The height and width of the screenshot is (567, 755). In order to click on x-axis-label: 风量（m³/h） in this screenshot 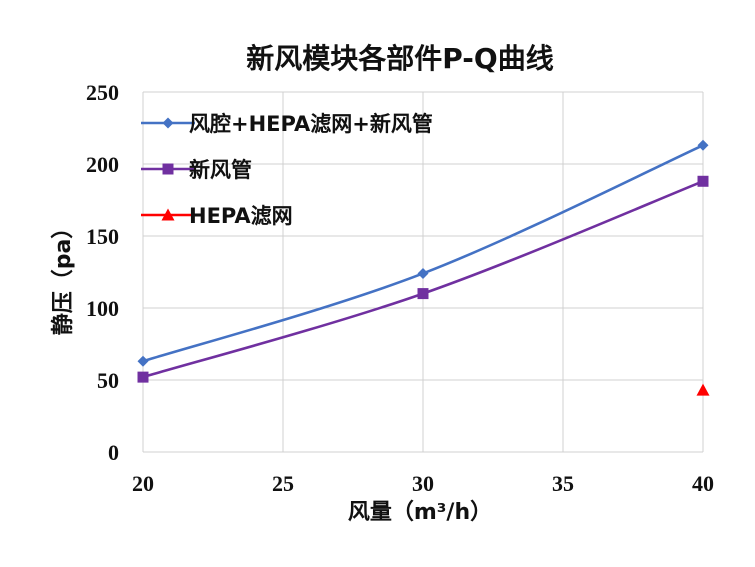, I will do `click(420, 512)`.